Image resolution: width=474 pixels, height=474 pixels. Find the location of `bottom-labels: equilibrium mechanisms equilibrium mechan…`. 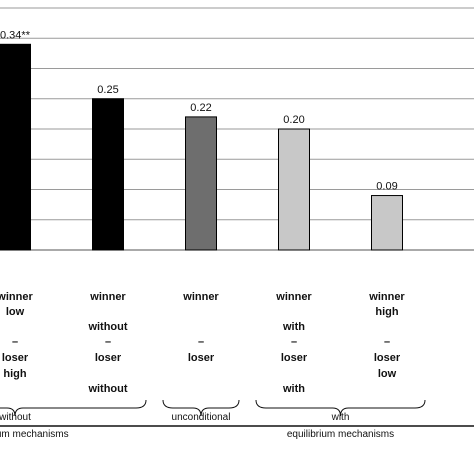

bottom-labels: equilibrium mechanisms equilibrium mechan… is located at coordinates (237, 432).